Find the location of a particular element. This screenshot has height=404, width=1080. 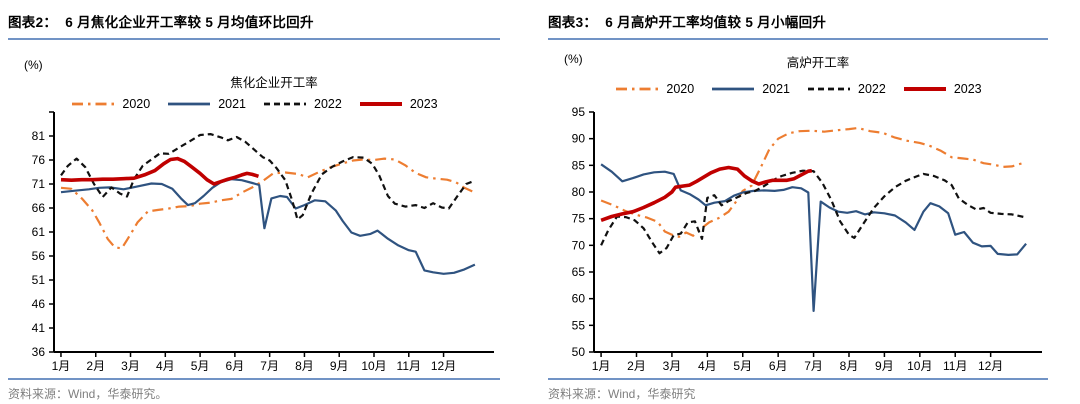

figure-caption-text: 6 月焦化企业开工率较 5 月均值环比回升 is located at coordinates (189, 22).